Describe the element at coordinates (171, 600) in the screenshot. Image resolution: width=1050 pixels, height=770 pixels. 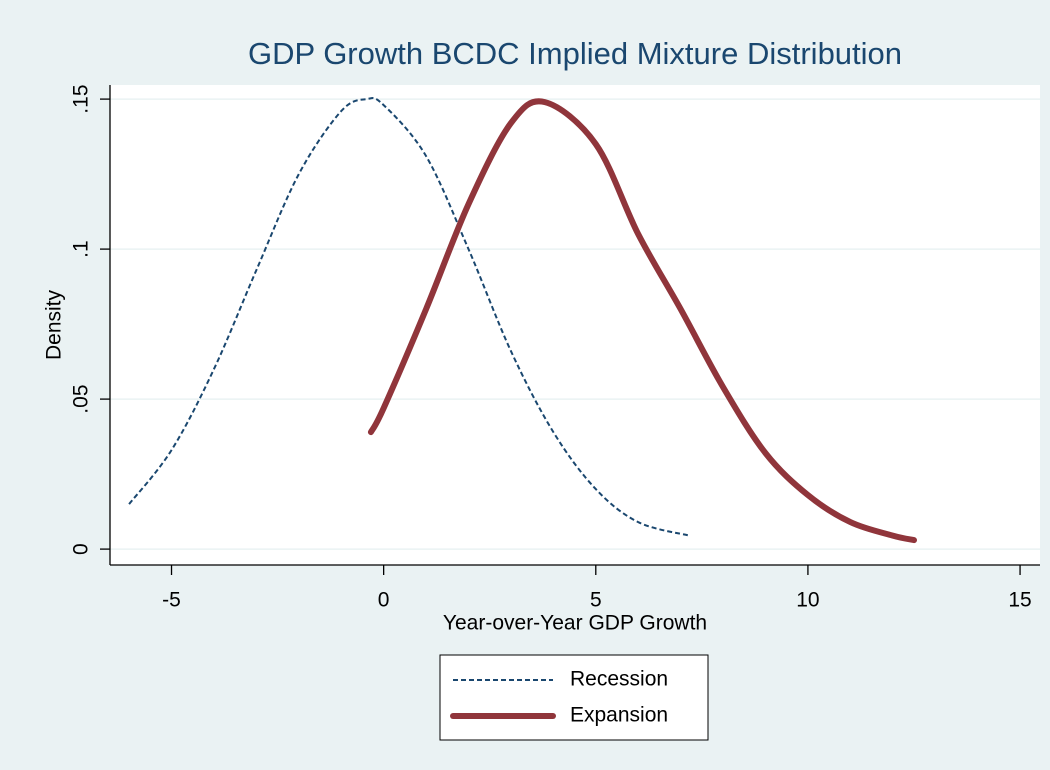
I see `x-tick-label: -5` at that location.